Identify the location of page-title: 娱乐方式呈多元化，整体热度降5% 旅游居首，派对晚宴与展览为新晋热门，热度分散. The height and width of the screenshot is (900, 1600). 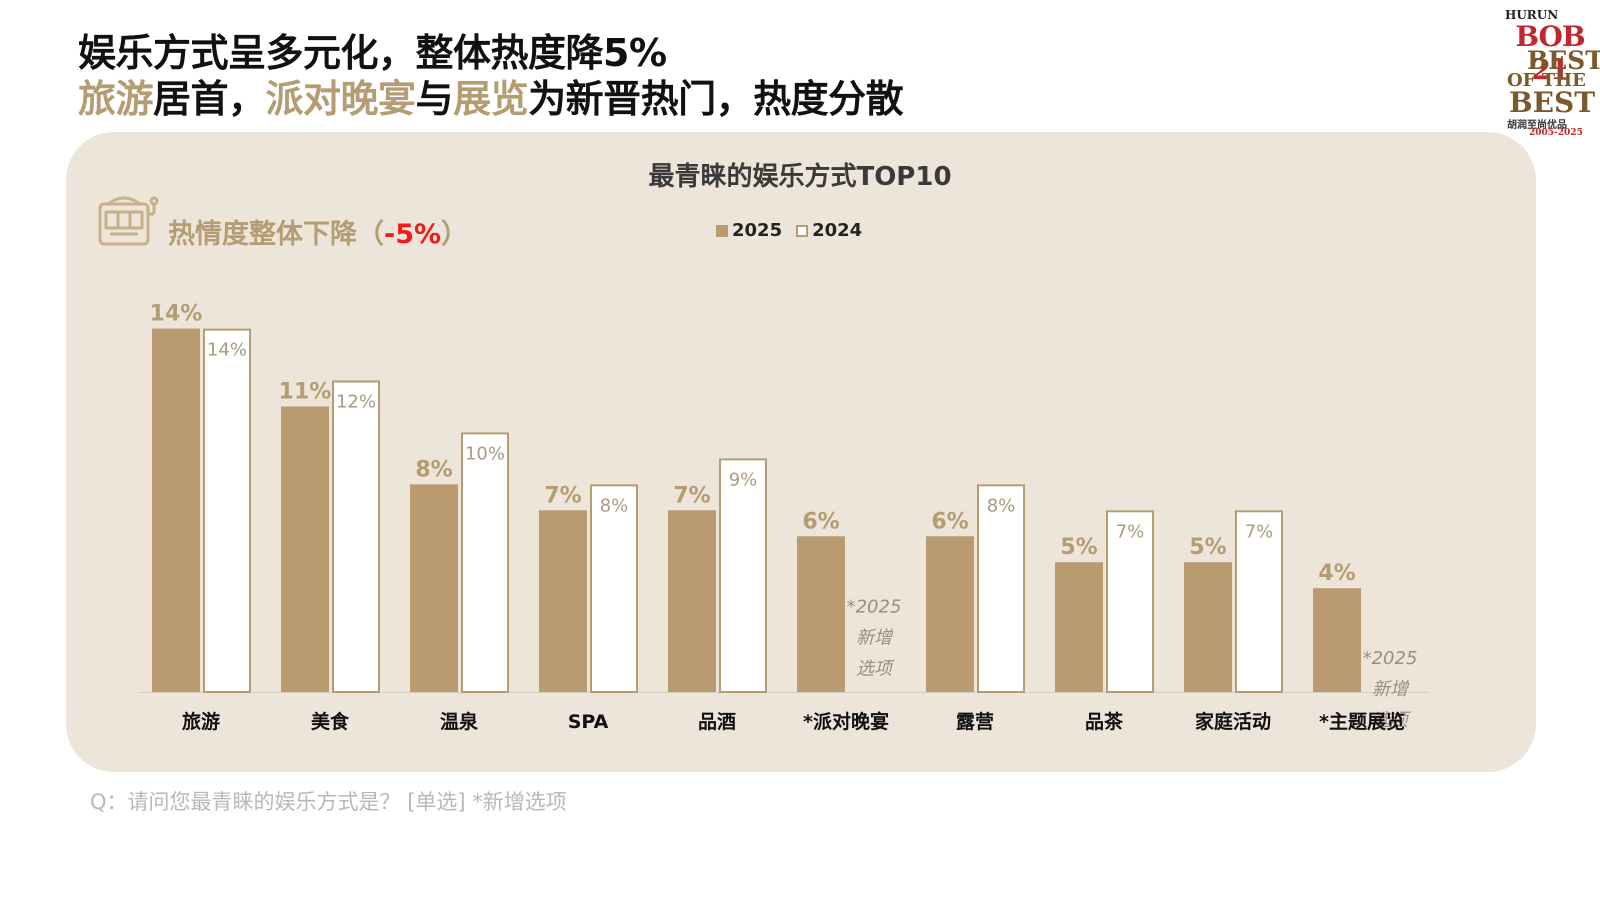
(491, 76).